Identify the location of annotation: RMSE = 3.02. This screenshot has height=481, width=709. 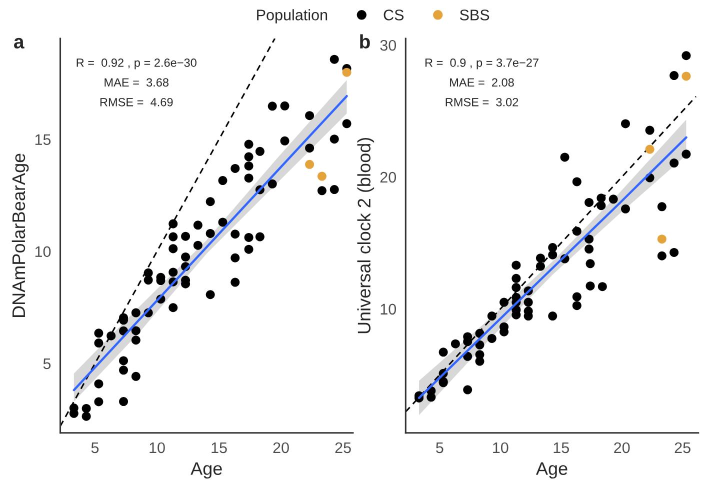
(482, 102).